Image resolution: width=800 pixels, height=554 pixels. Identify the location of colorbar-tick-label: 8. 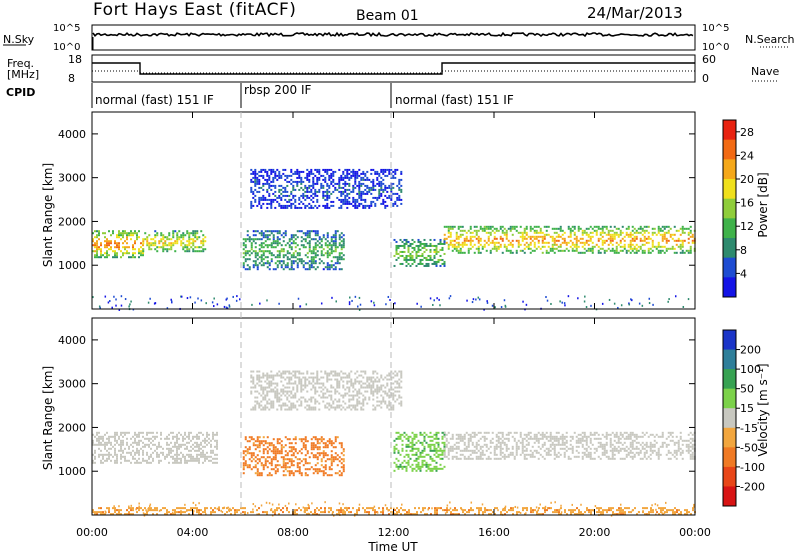
(743, 250).